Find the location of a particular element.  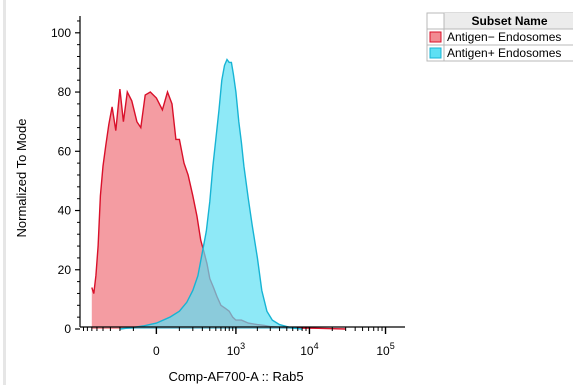

y-tick-label: 80 is located at coordinates (65, 92).